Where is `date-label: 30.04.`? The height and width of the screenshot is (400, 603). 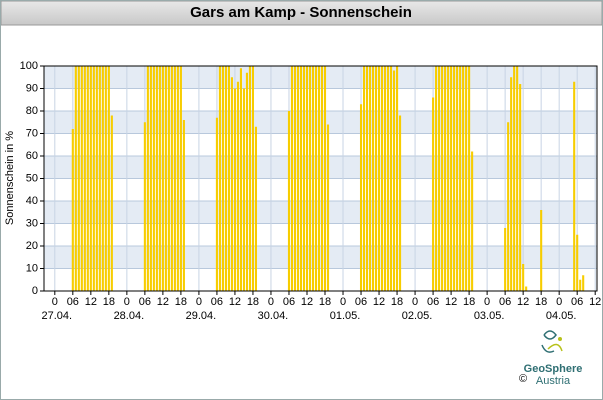 date-label: 30.04. is located at coordinates (273, 316).